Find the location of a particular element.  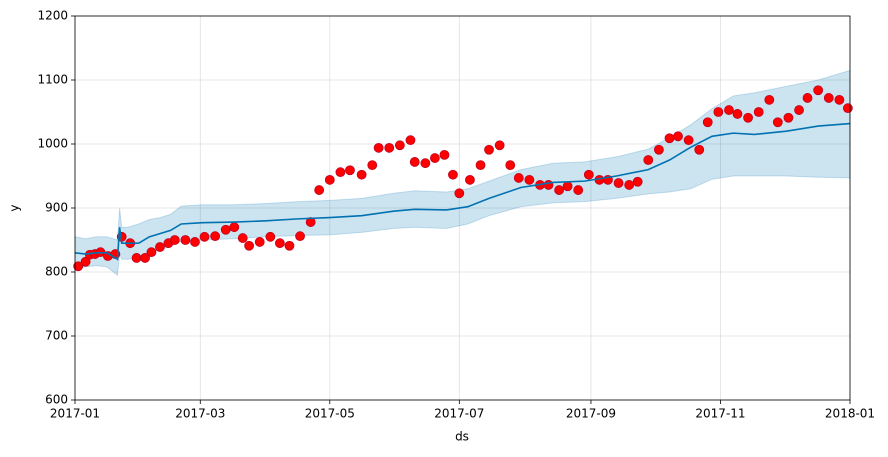

x-tick-label: 2017-07 is located at coordinates (459, 414).